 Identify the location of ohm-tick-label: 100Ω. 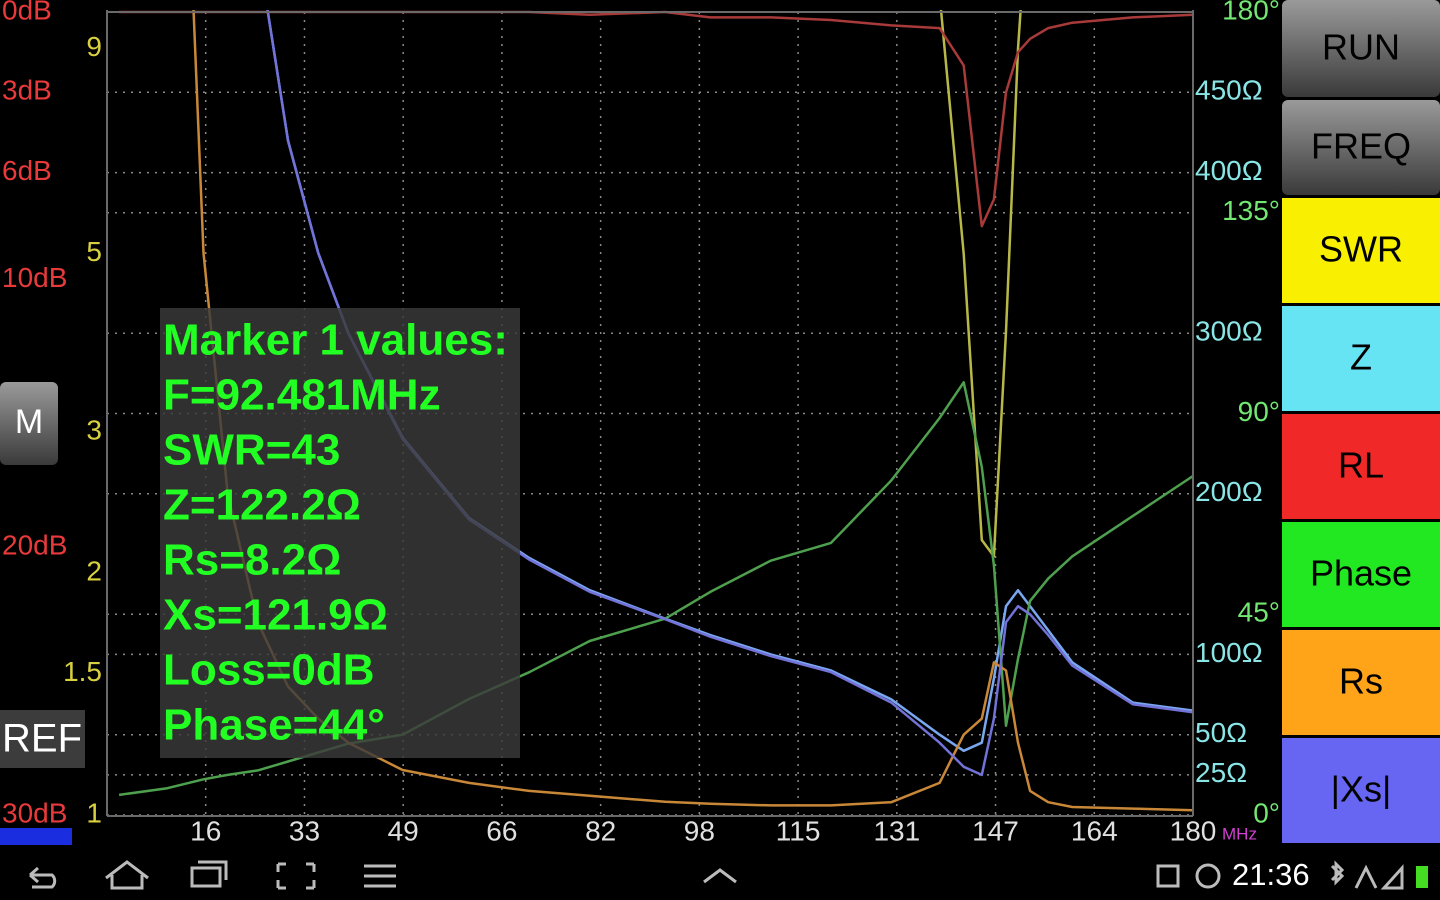
(1229, 652).